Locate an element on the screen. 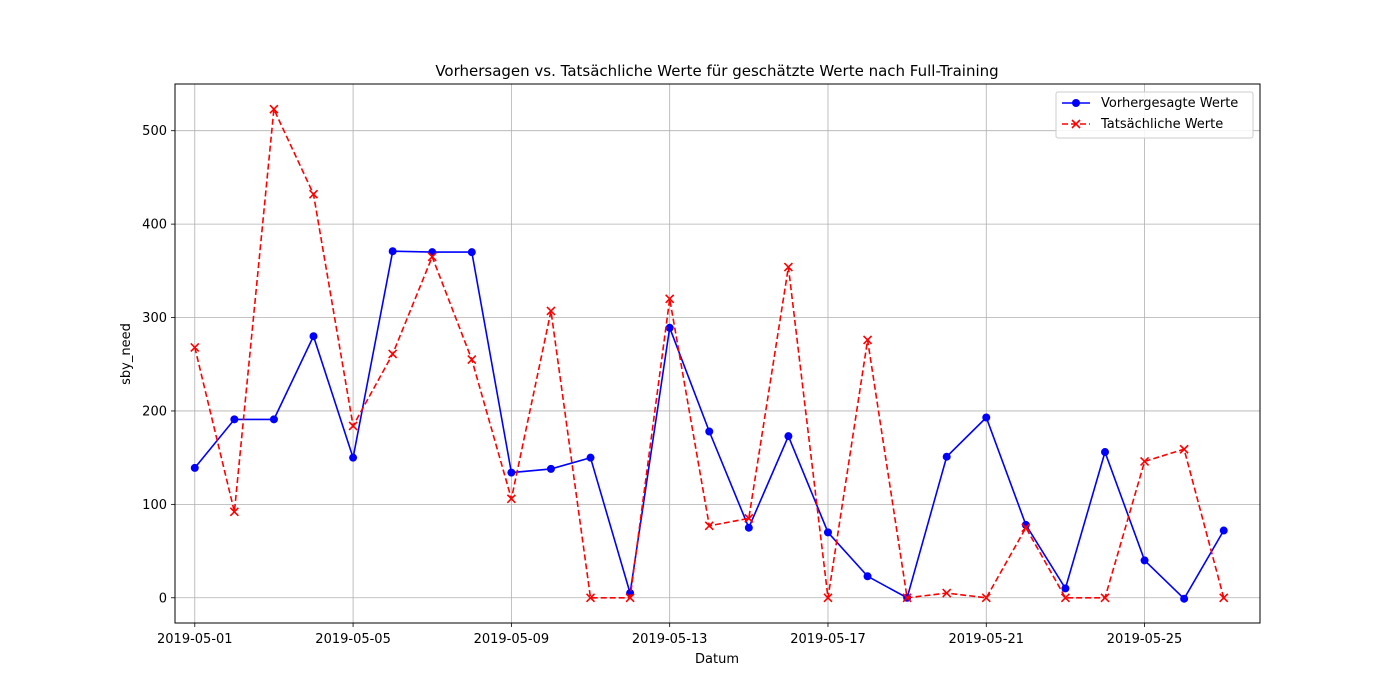 The height and width of the screenshot is (700, 1400). y-tick-label: 500 is located at coordinates (154, 131).